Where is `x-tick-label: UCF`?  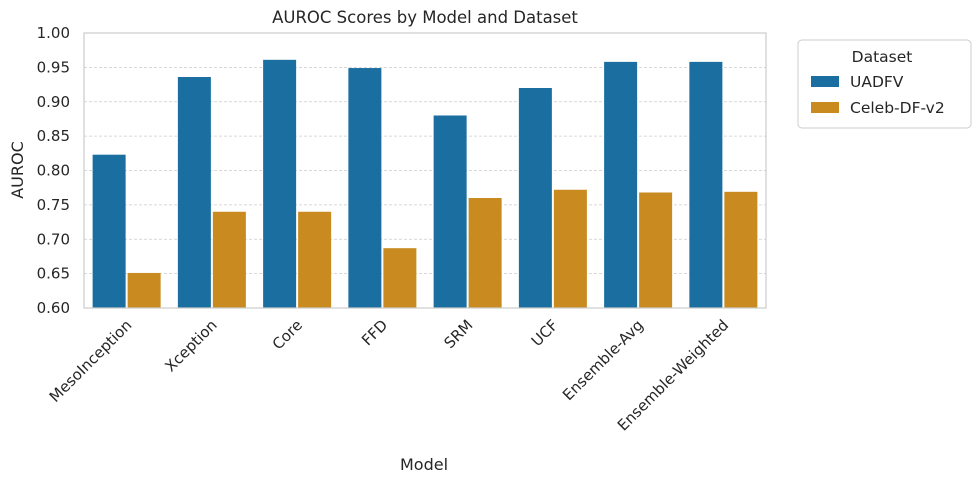 x-tick-label: UCF is located at coordinates (545, 333).